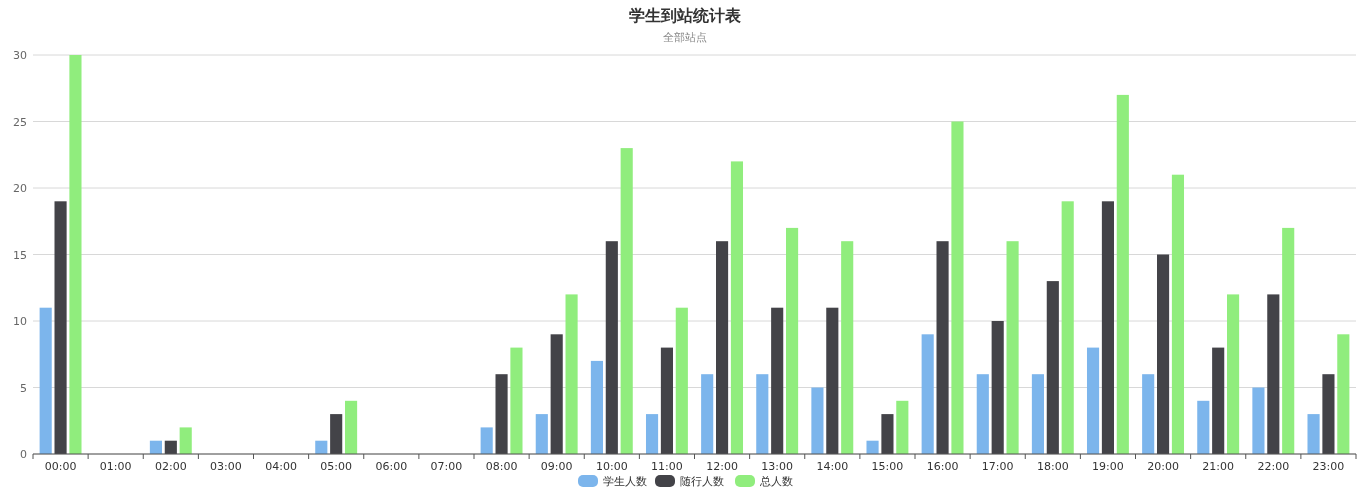 The width and height of the screenshot is (1371, 494). I want to click on x-tick-label: 13:00, so click(777, 466).